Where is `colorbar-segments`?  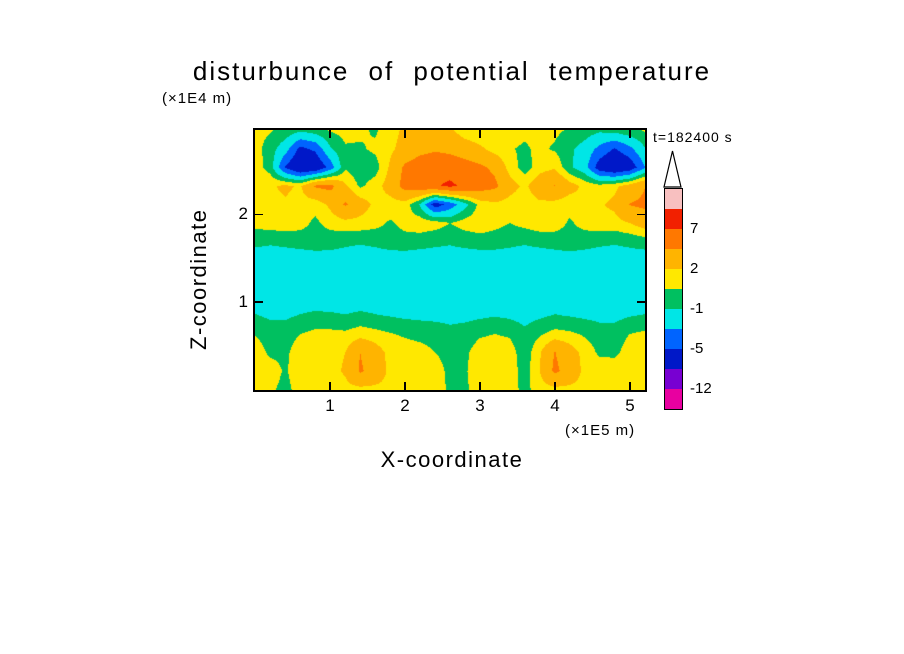 colorbar-segments is located at coordinates (673, 299).